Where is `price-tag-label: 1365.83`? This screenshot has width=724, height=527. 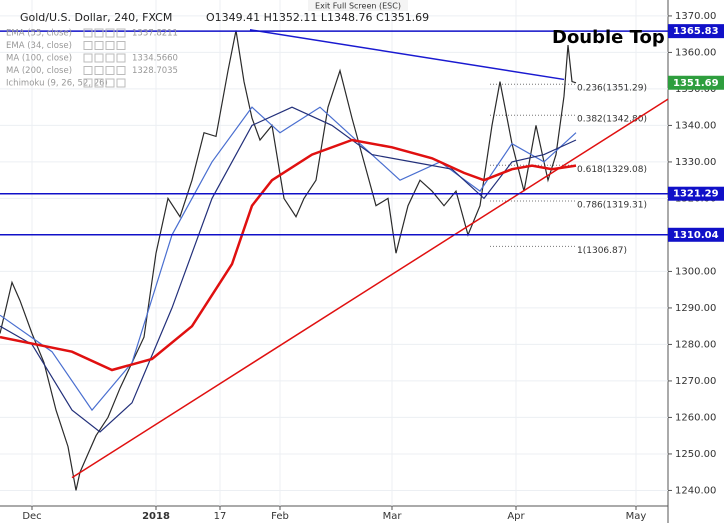 price-tag-label: 1365.83 is located at coordinates (696, 31).